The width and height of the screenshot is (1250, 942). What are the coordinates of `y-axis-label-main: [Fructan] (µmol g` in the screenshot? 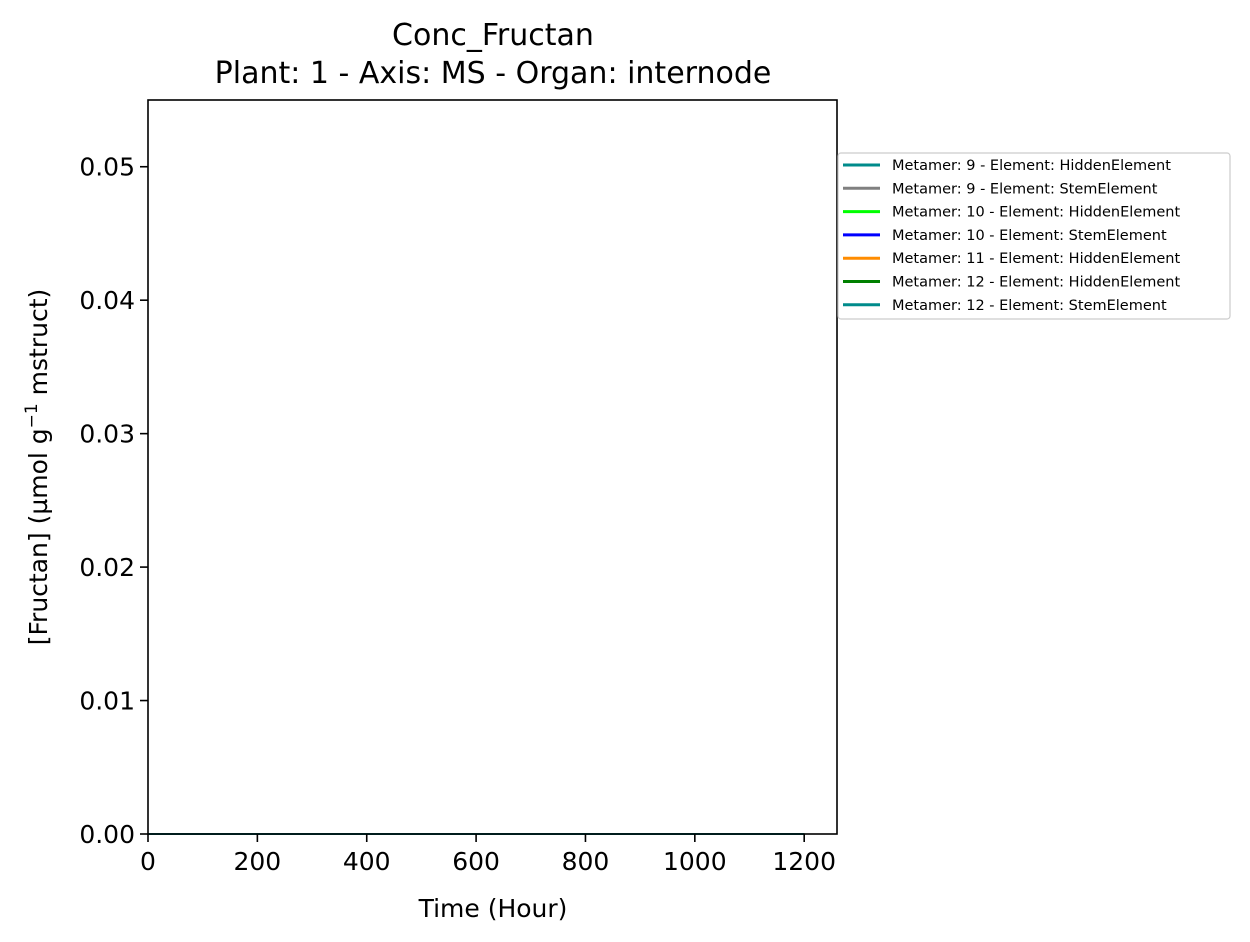 It's located at (38, 536).